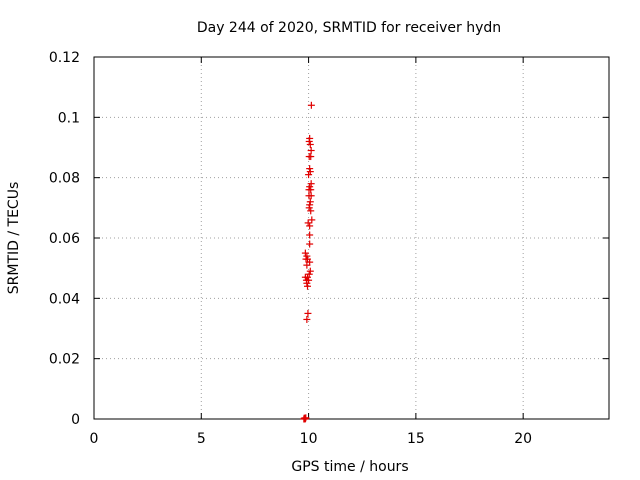  I want to click on y-axis-label: SRMTID / TECUs, so click(14, 238).